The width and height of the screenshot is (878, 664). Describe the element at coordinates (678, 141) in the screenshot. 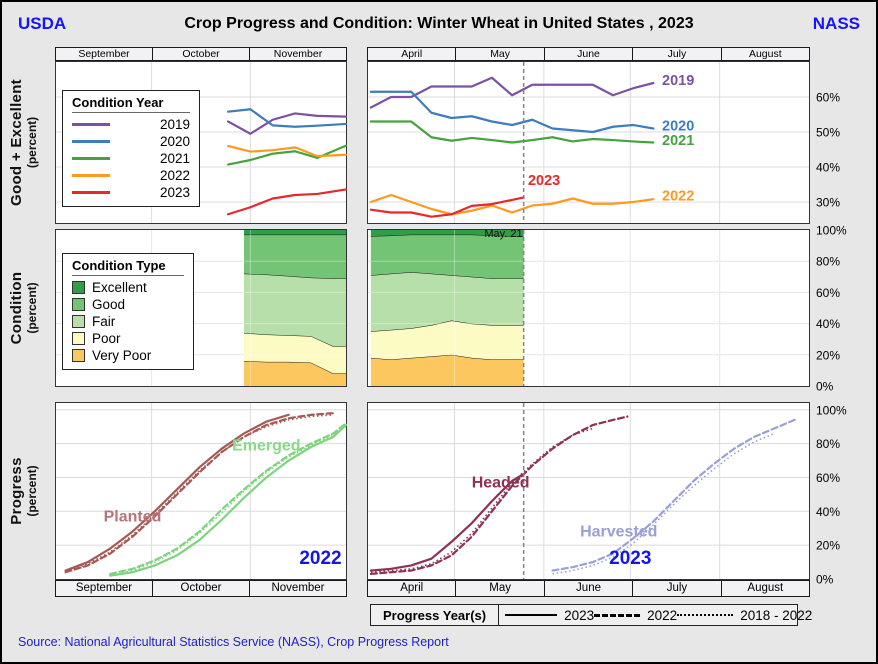

I see `chart-label-2021: 2021` at that location.